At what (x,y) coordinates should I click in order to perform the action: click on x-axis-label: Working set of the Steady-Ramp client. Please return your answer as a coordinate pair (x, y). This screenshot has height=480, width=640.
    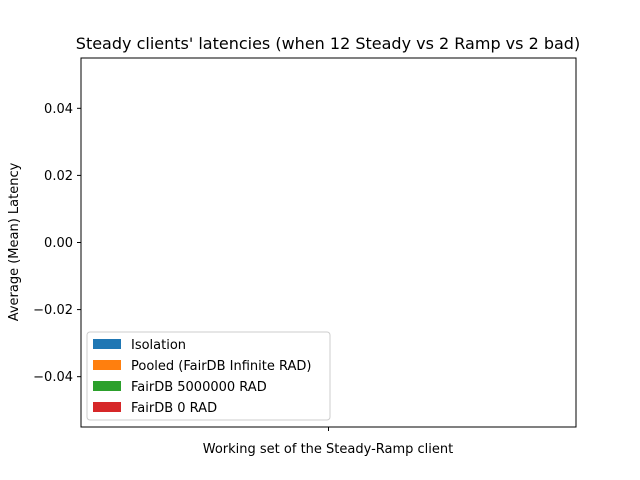
    Looking at the image, I should click on (328, 449).